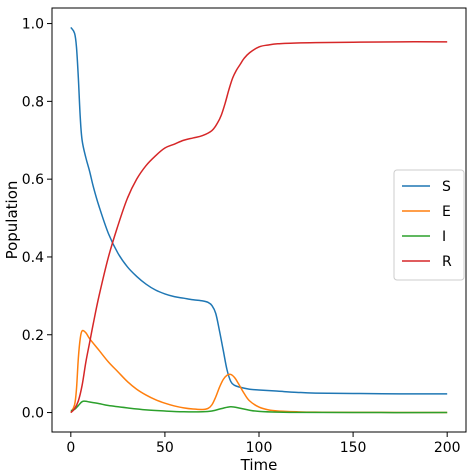 This screenshot has width=474, height=476. Describe the element at coordinates (446, 187) in the screenshot. I see `legend-label-s: S` at that location.